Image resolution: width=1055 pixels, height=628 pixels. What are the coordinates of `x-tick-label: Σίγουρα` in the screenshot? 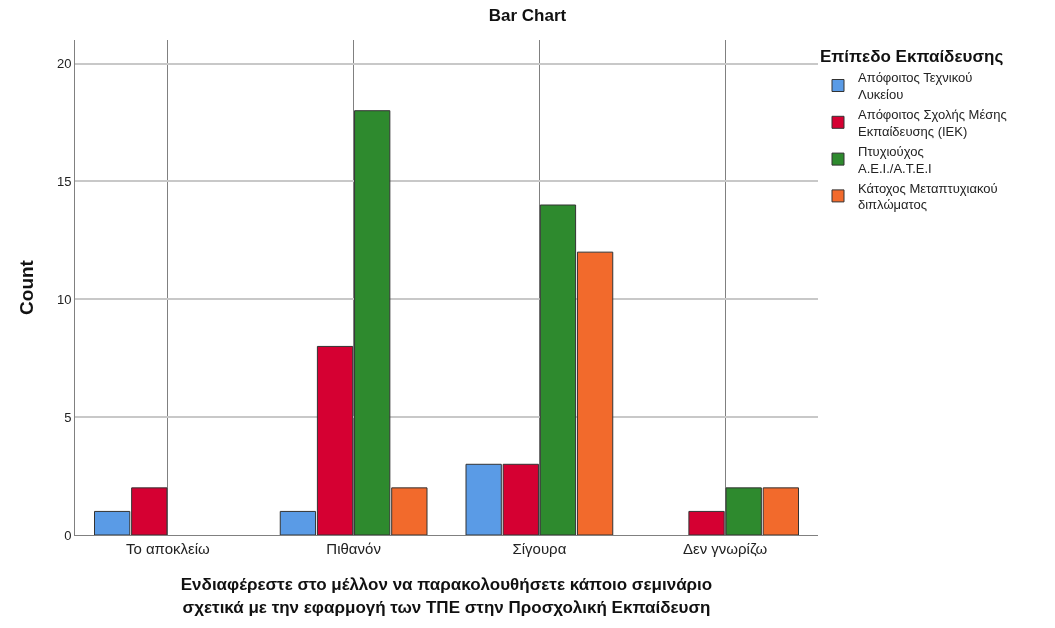 It's located at (539, 548).